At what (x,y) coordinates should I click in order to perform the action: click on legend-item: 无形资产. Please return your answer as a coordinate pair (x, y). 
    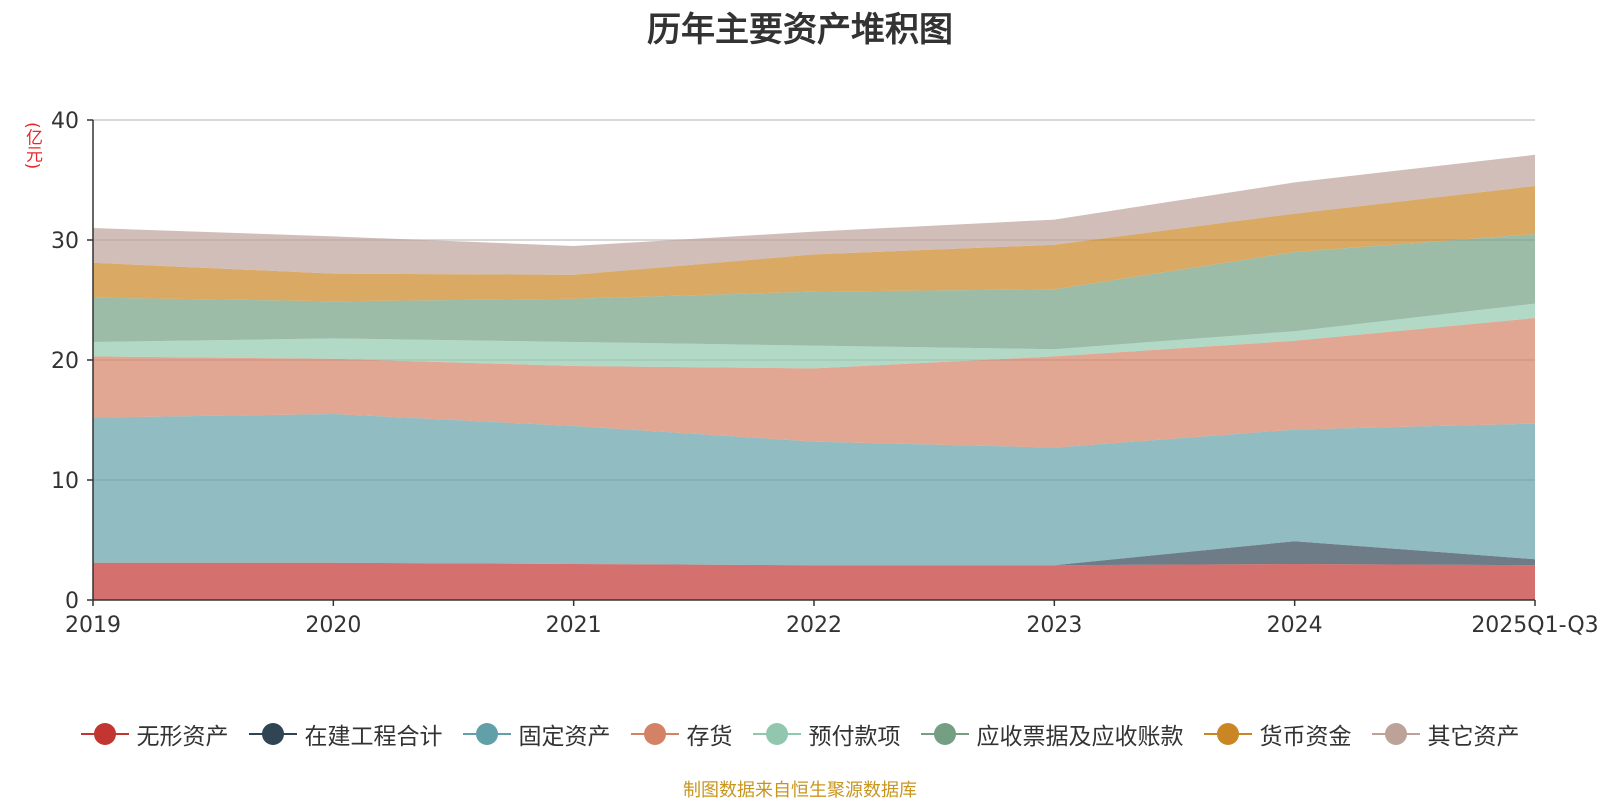
    Looking at the image, I should click on (154, 734).